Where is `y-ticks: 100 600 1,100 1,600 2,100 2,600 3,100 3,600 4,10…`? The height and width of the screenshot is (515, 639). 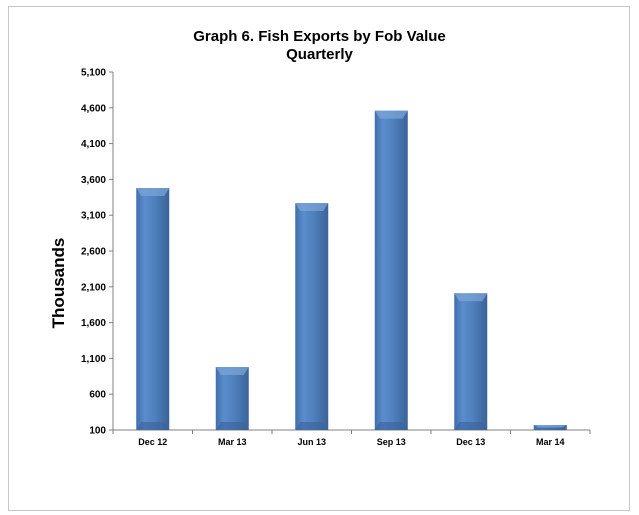 y-ticks: 100 600 1,100 1,600 2,100 2,600 3,100 3,600 4,10… is located at coordinates (97, 252).